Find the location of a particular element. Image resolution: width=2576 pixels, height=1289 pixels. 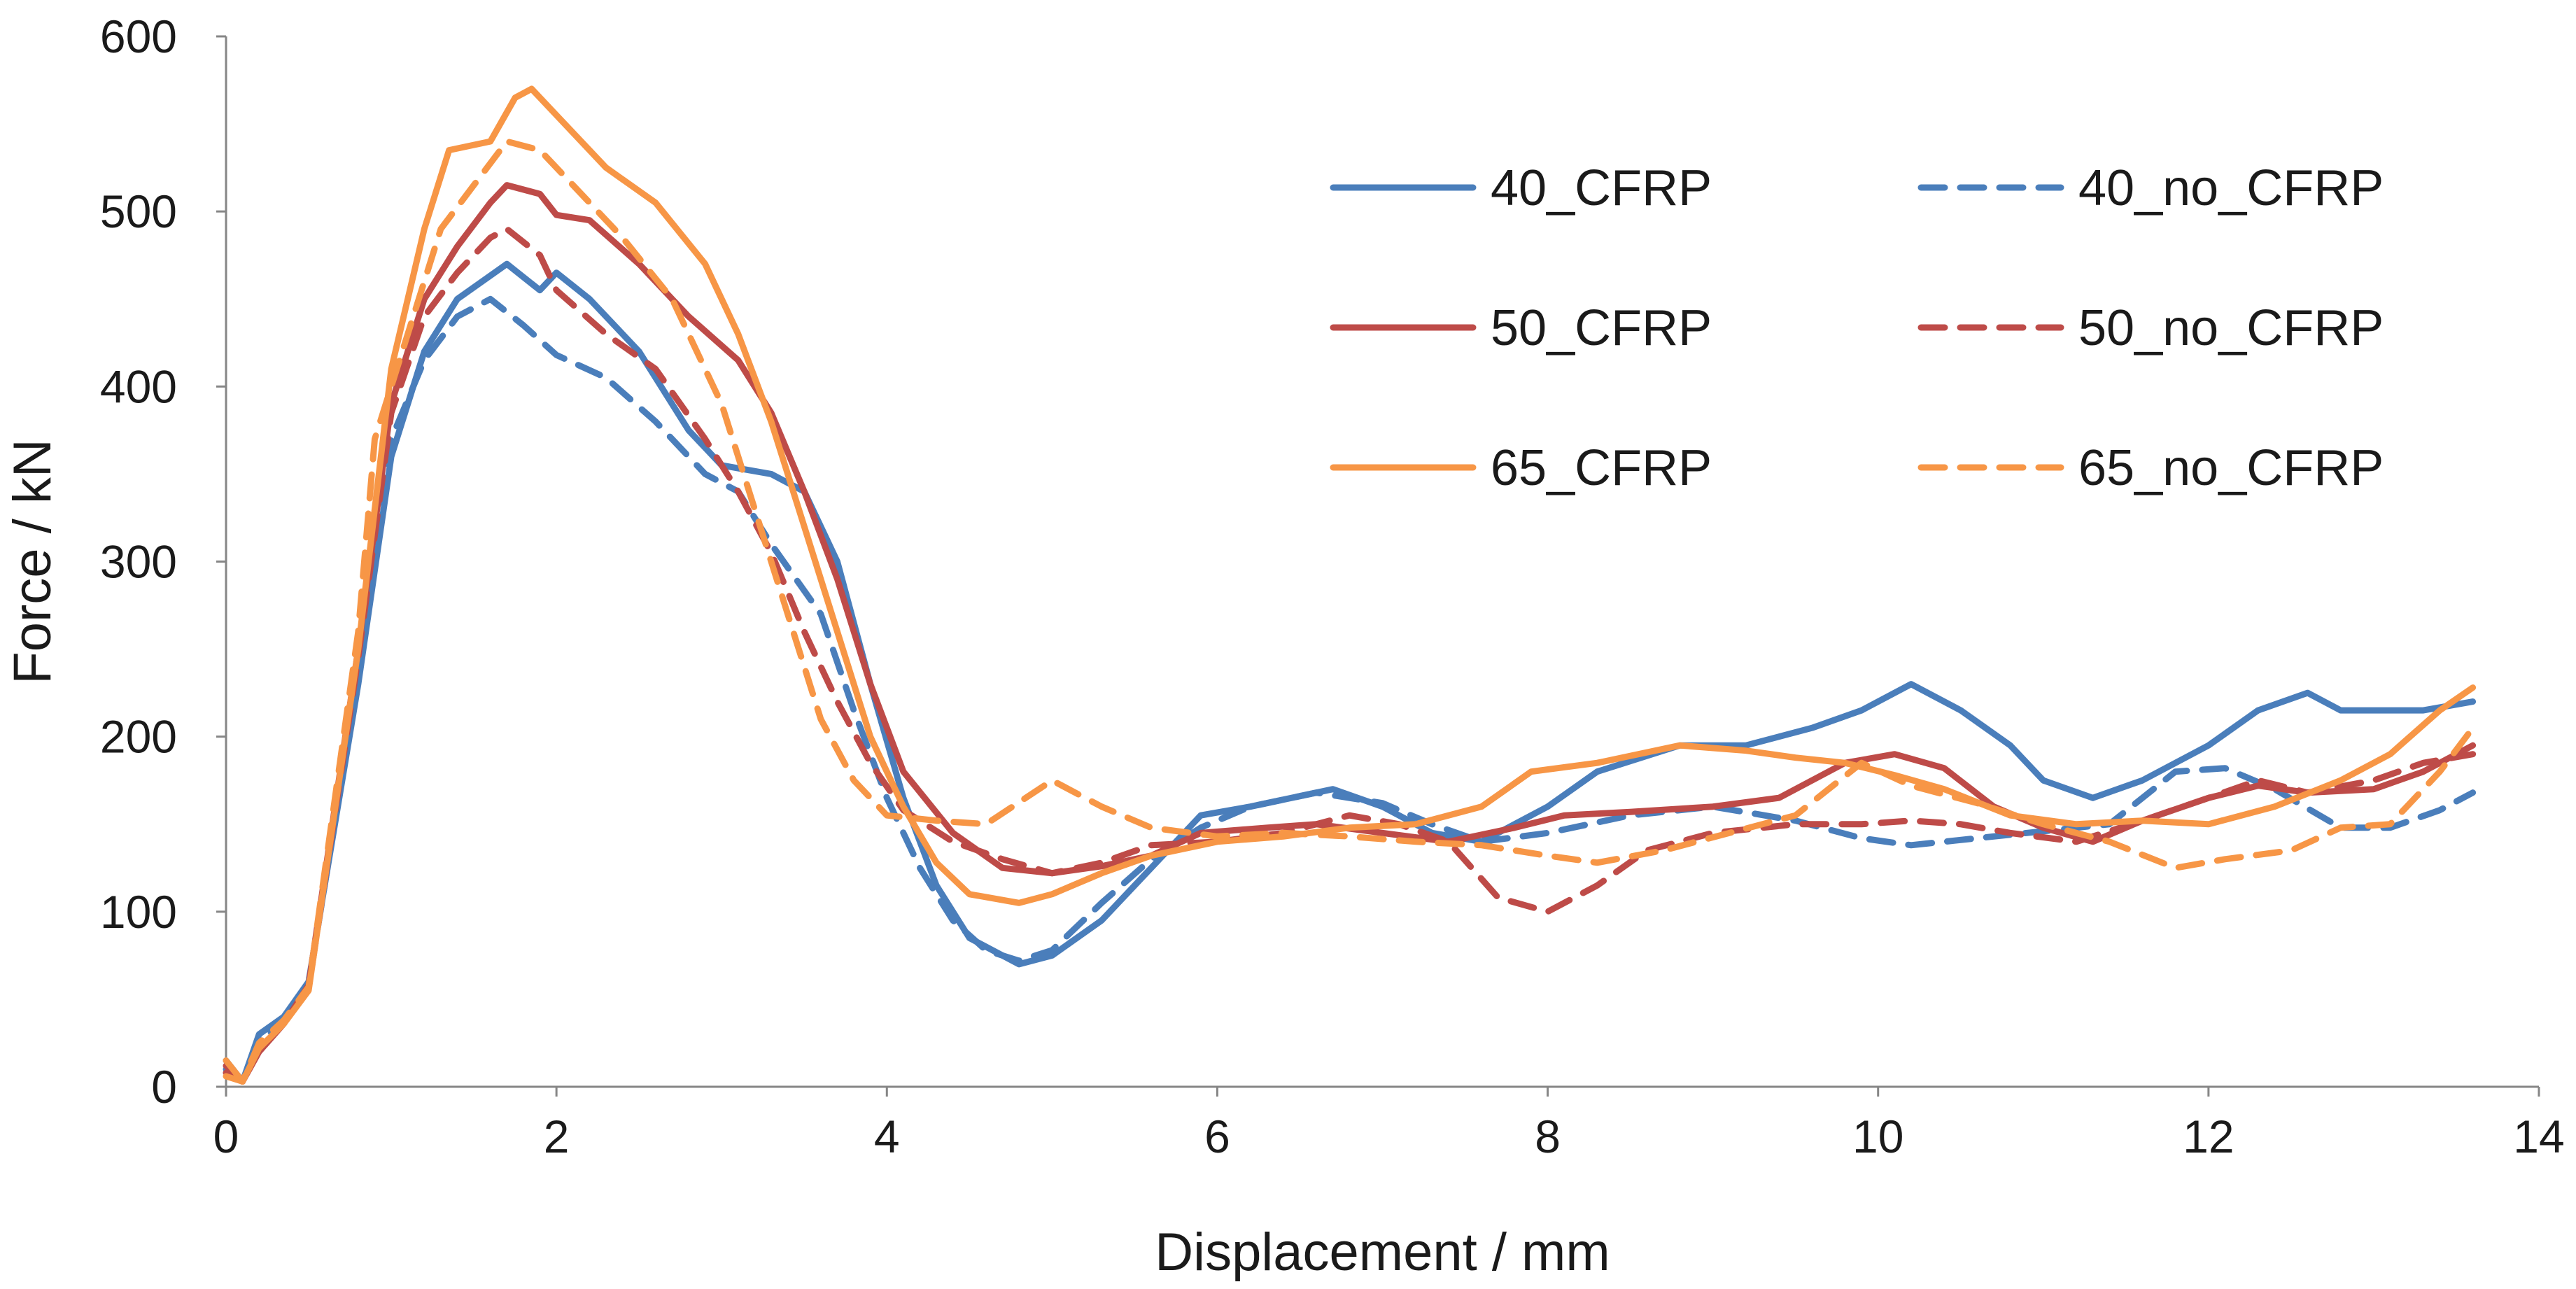

legend-label: 65_CFRP is located at coordinates (1601, 468).